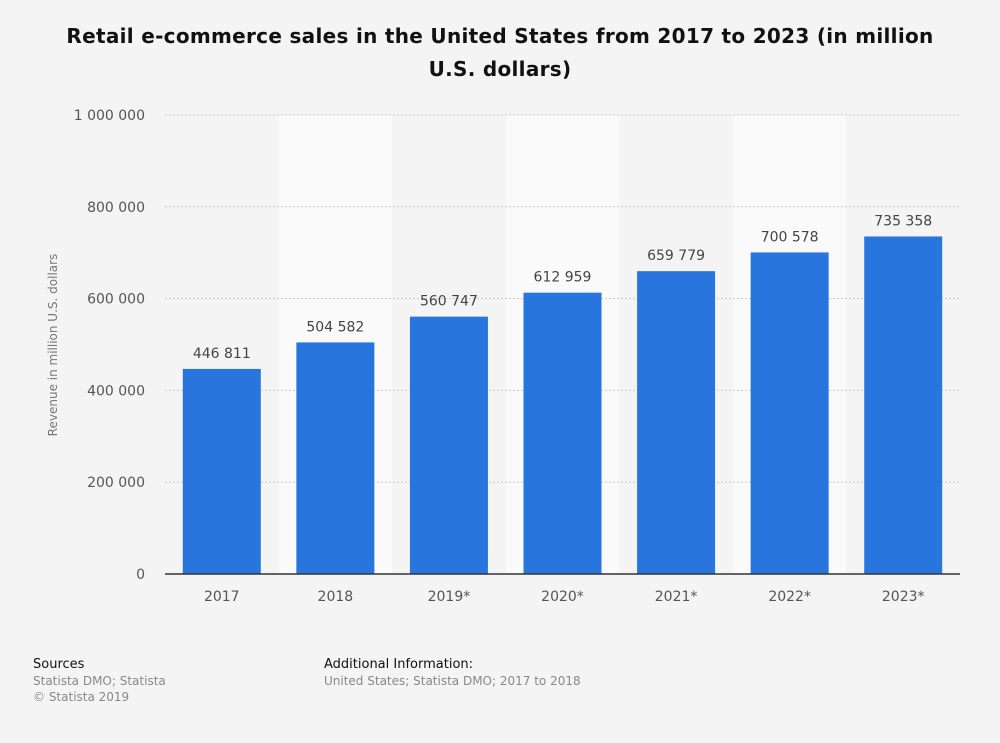 This screenshot has height=743, width=1000. Describe the element at coordinates (59, 664) in the screenshot. I see `sources-heading: Sources` at that location.